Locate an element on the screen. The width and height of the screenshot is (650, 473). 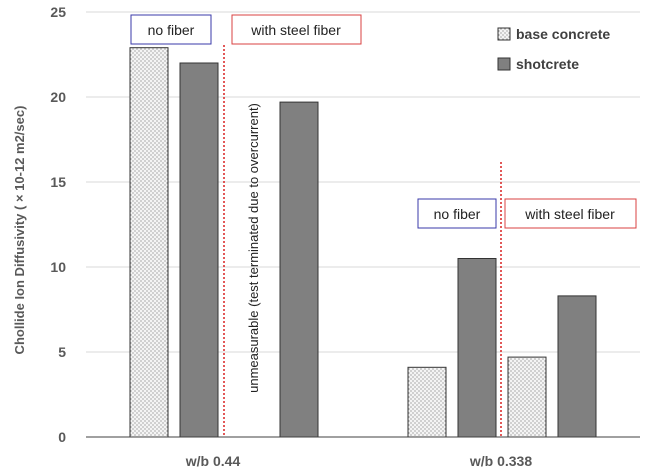
y-tick-label: 20 is located at coordinates (58, 97).